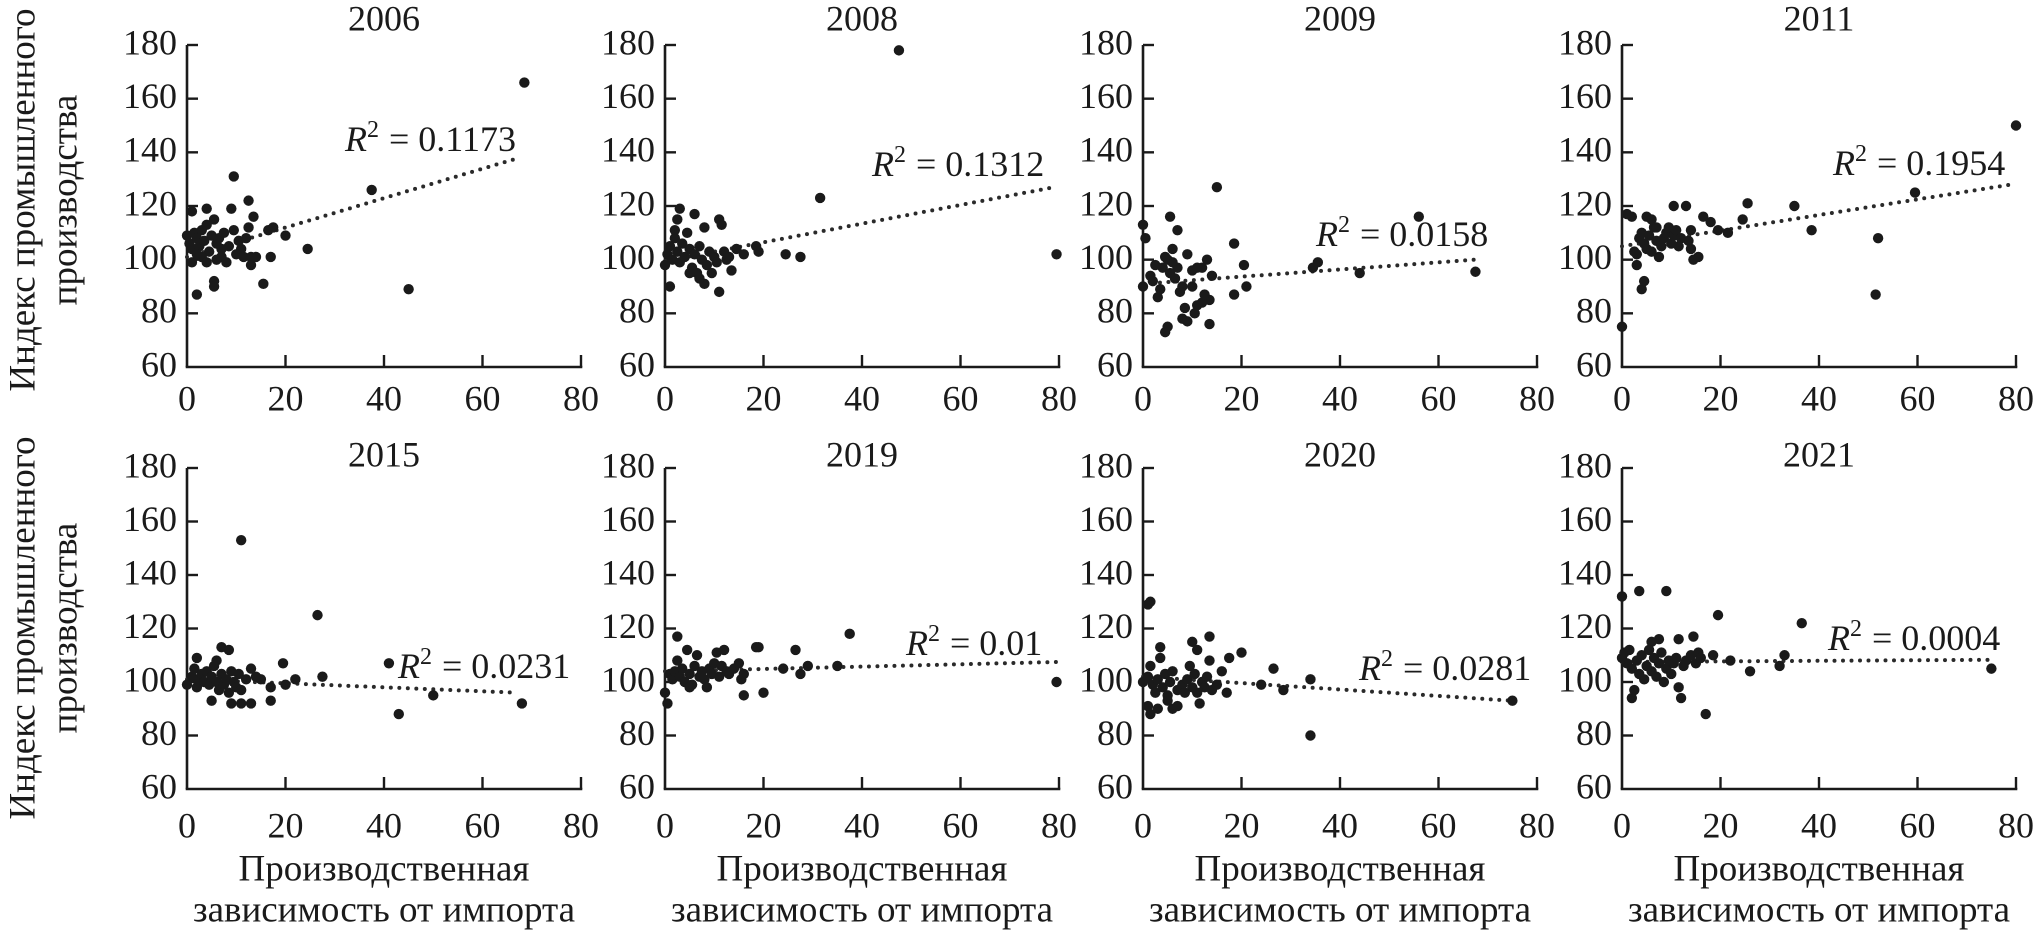 This screenshot has width=2036, height=932. Describe the element at coordinates (1819, 868) in the screenshot. I see `x-axis-label: Производственная` at that location.